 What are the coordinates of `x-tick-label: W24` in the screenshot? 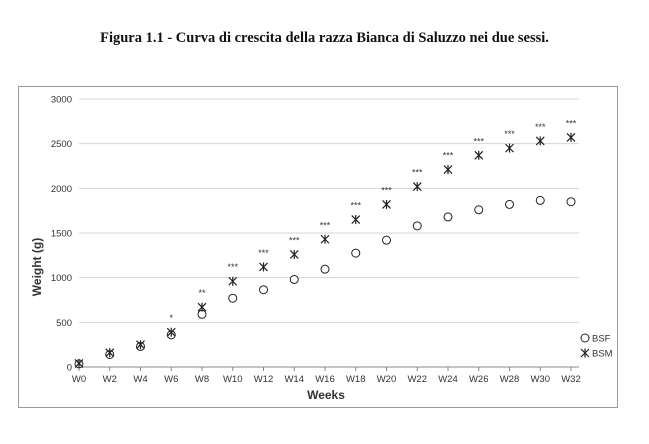 It's located at (448, 379).